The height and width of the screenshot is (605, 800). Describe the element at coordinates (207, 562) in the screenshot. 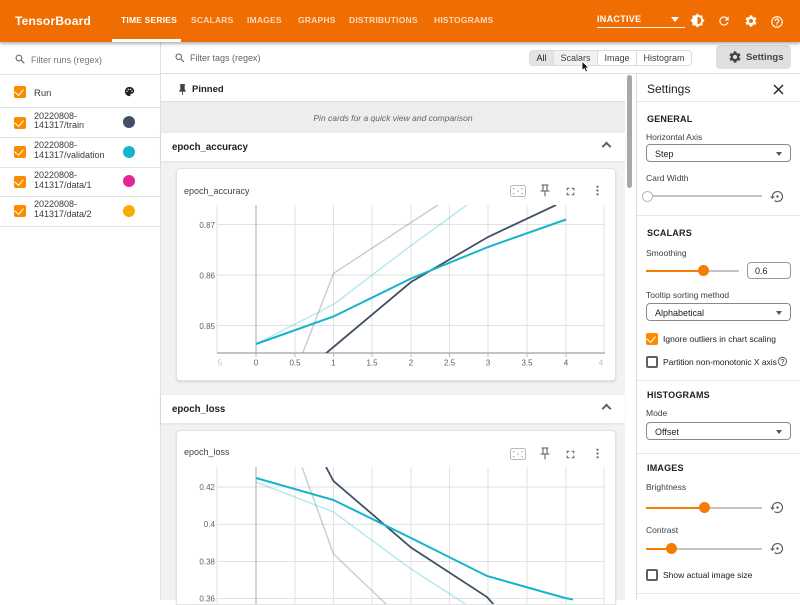

I see `svg-text: 0.38` at that location.